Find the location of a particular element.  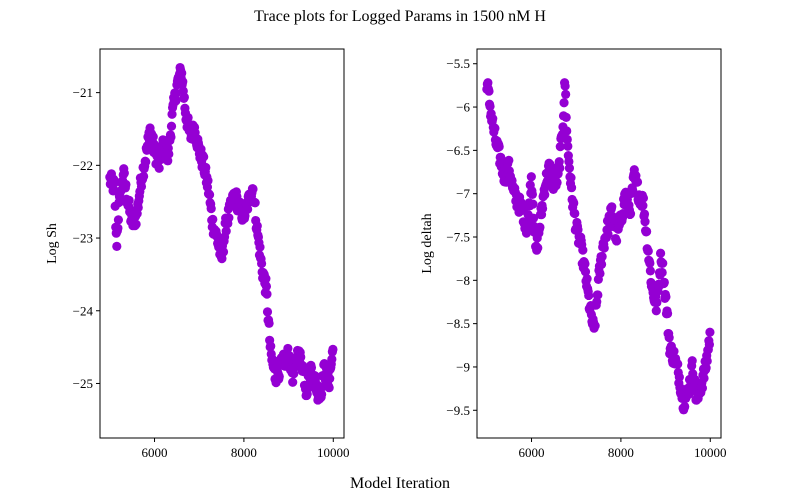

y-tick-label: −24 is located at coordinates (83, 310).